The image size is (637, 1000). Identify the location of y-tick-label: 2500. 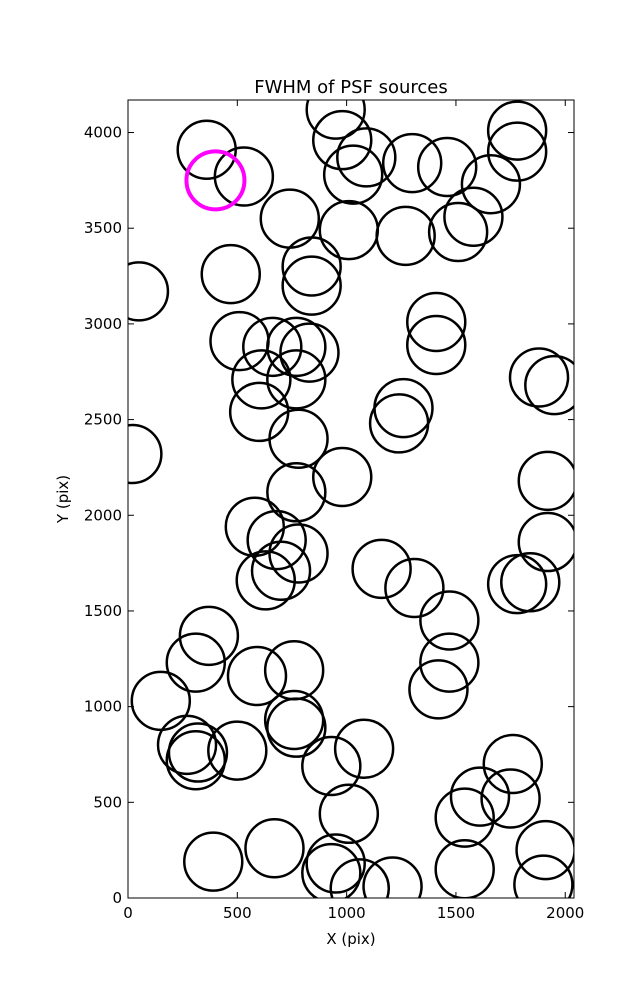
(103, 420).